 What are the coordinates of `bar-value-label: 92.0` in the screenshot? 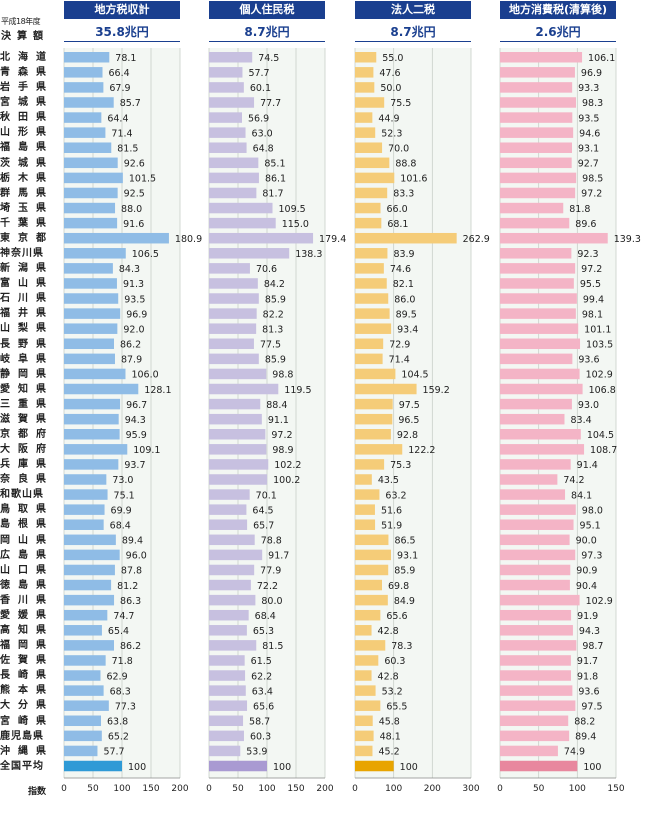 It's located at (133, 329).